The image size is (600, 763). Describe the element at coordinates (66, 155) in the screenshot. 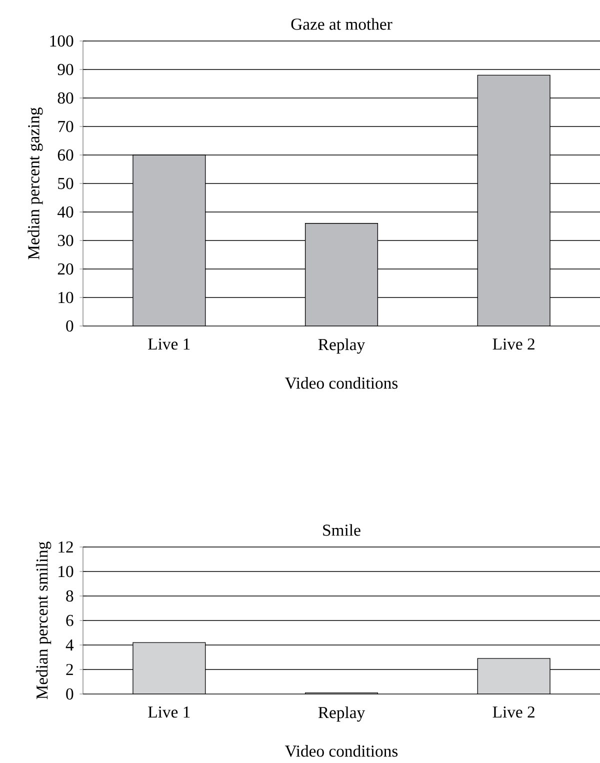

I see `y-tick-label: 60` at that location.